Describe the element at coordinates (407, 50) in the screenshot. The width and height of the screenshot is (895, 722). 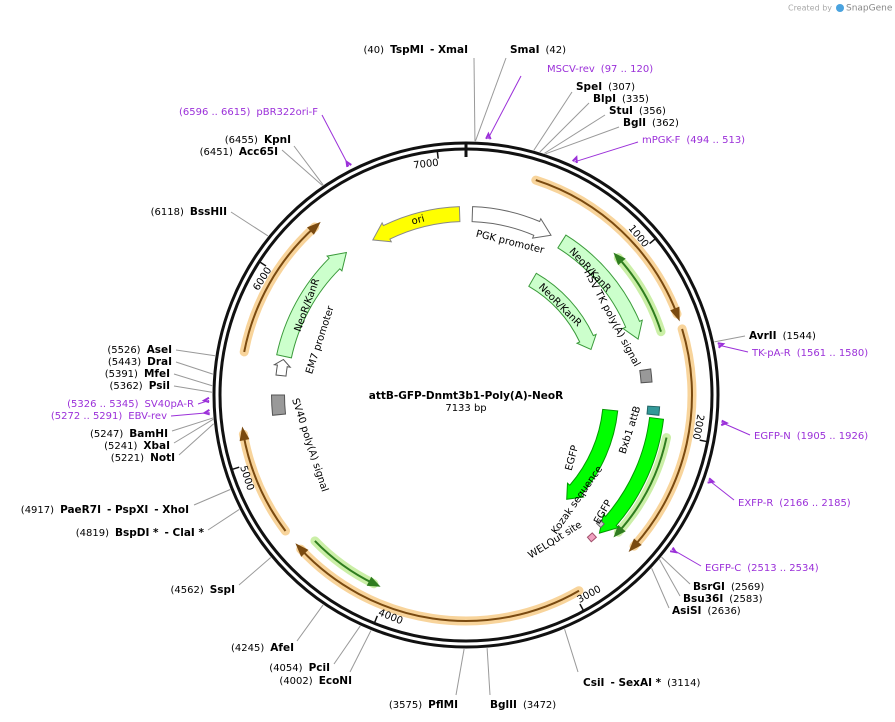
I see `site-label-part: TspMI` at that location.